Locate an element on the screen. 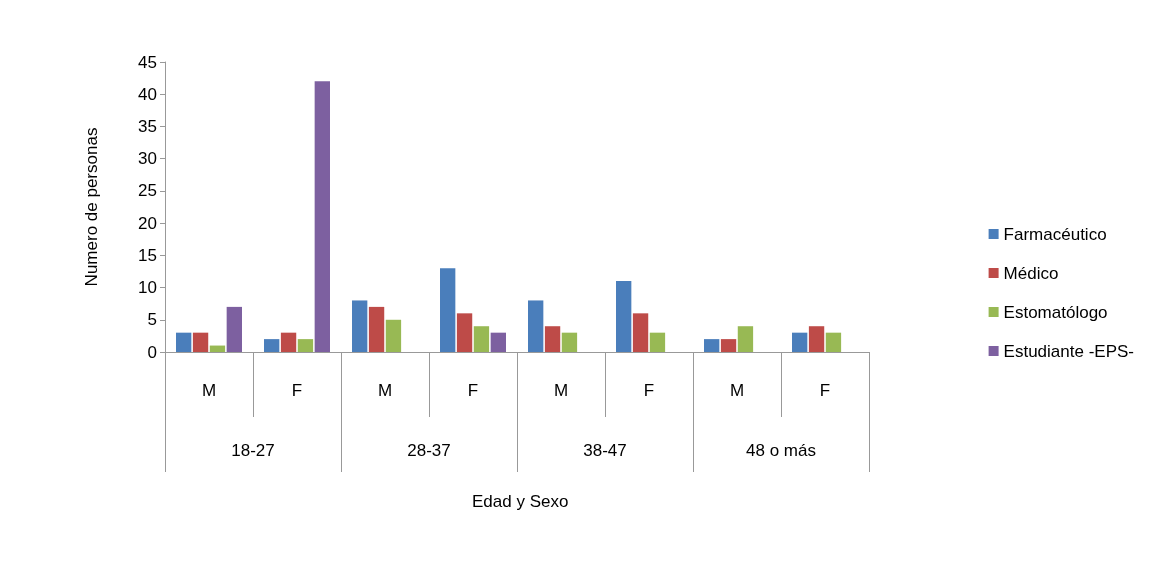  text: 28-37 is located at coordinates (429, 450).